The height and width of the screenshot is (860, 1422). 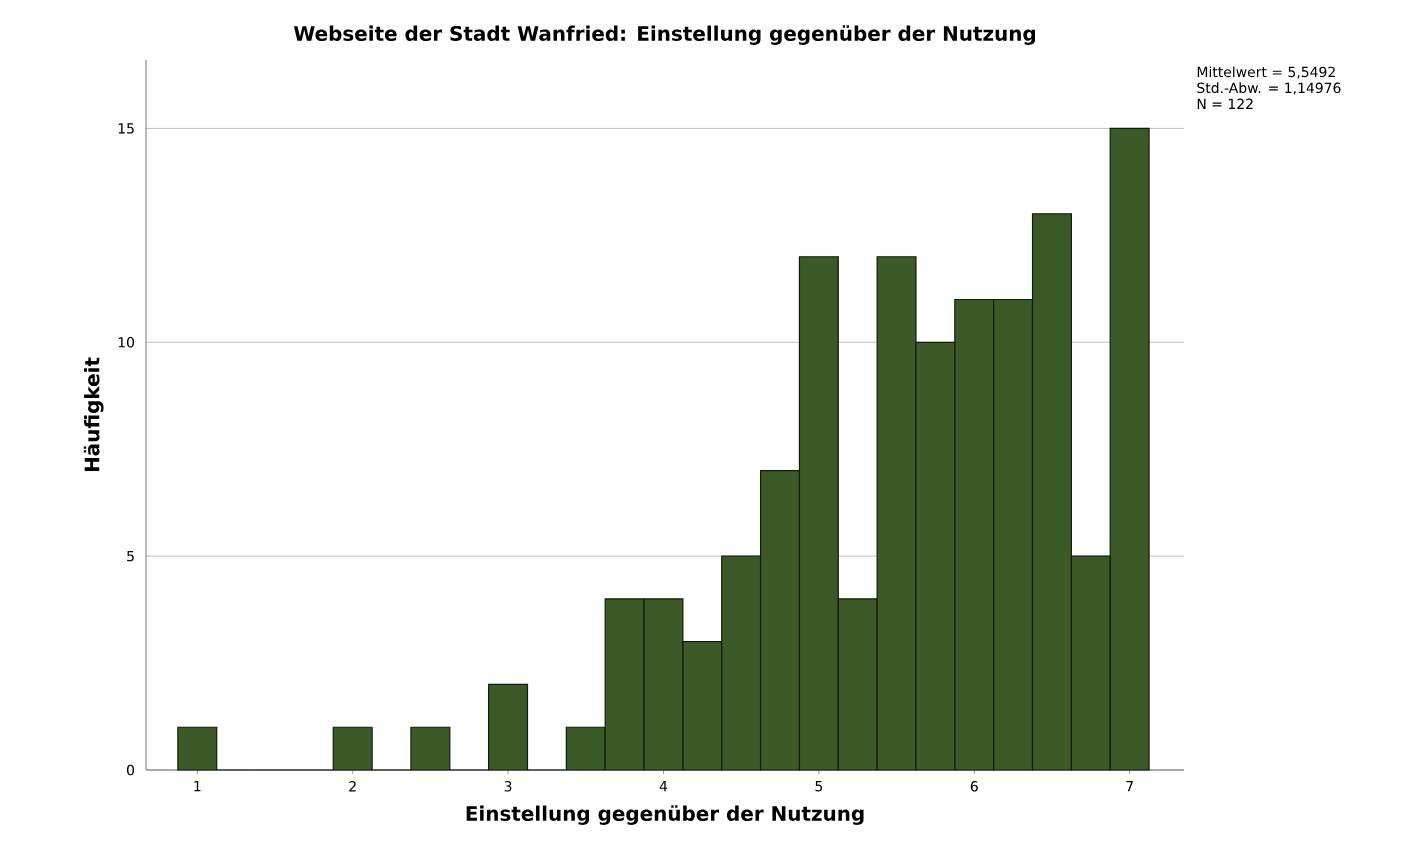 I want to click on chart-title: Webseite der Stadt Wanfried: Einstellung gegenüber der Nutzung, so click(x=664, y=35).